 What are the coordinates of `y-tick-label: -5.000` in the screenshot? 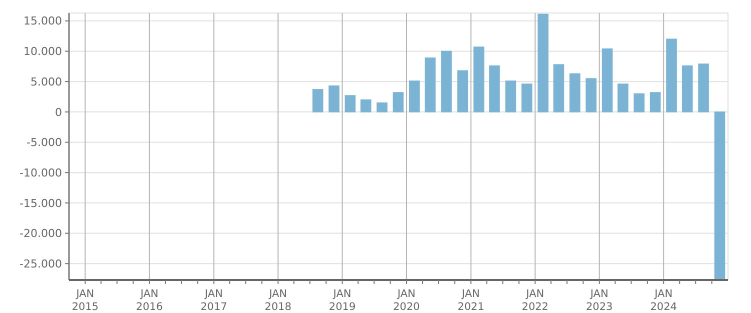 It's located at (44, 143).